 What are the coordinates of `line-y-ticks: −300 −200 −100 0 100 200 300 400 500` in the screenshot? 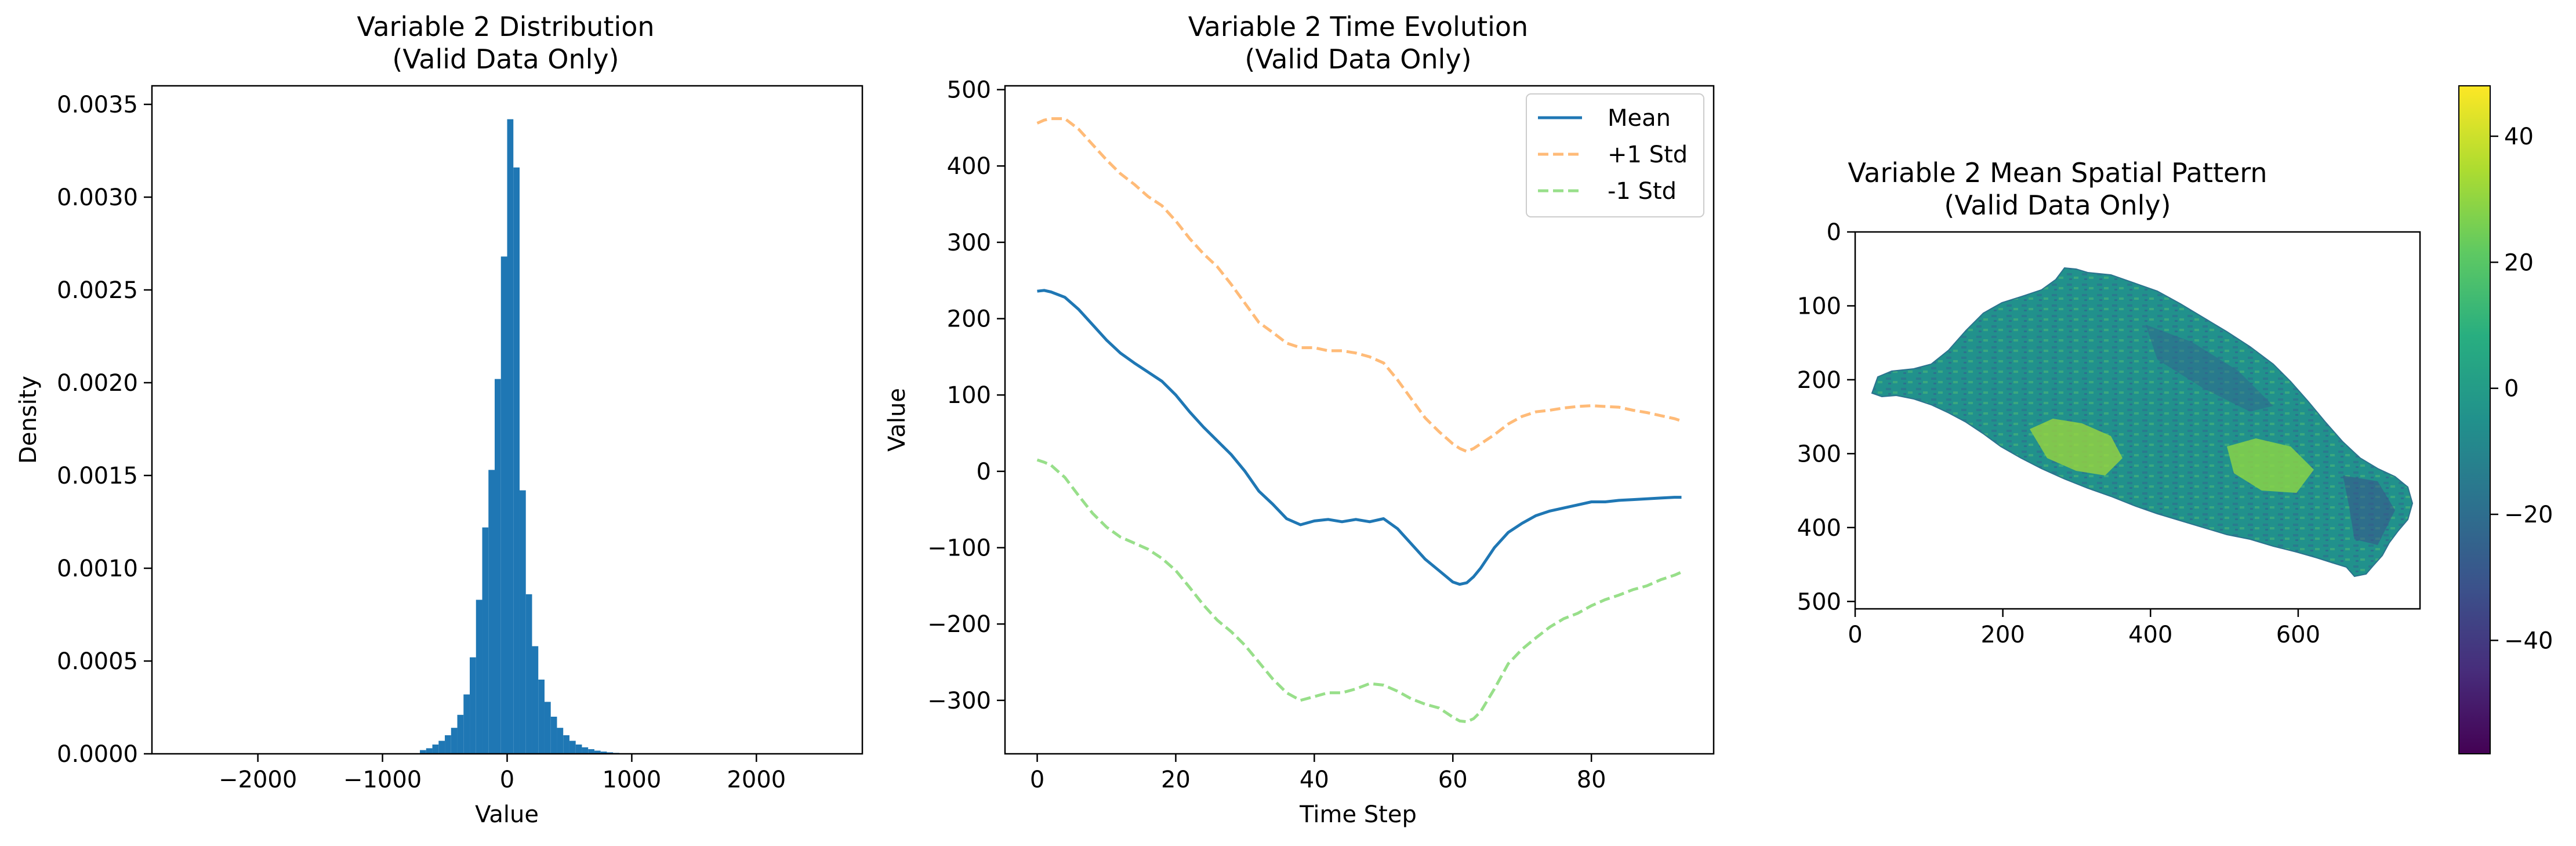 It's located at (966, 395).